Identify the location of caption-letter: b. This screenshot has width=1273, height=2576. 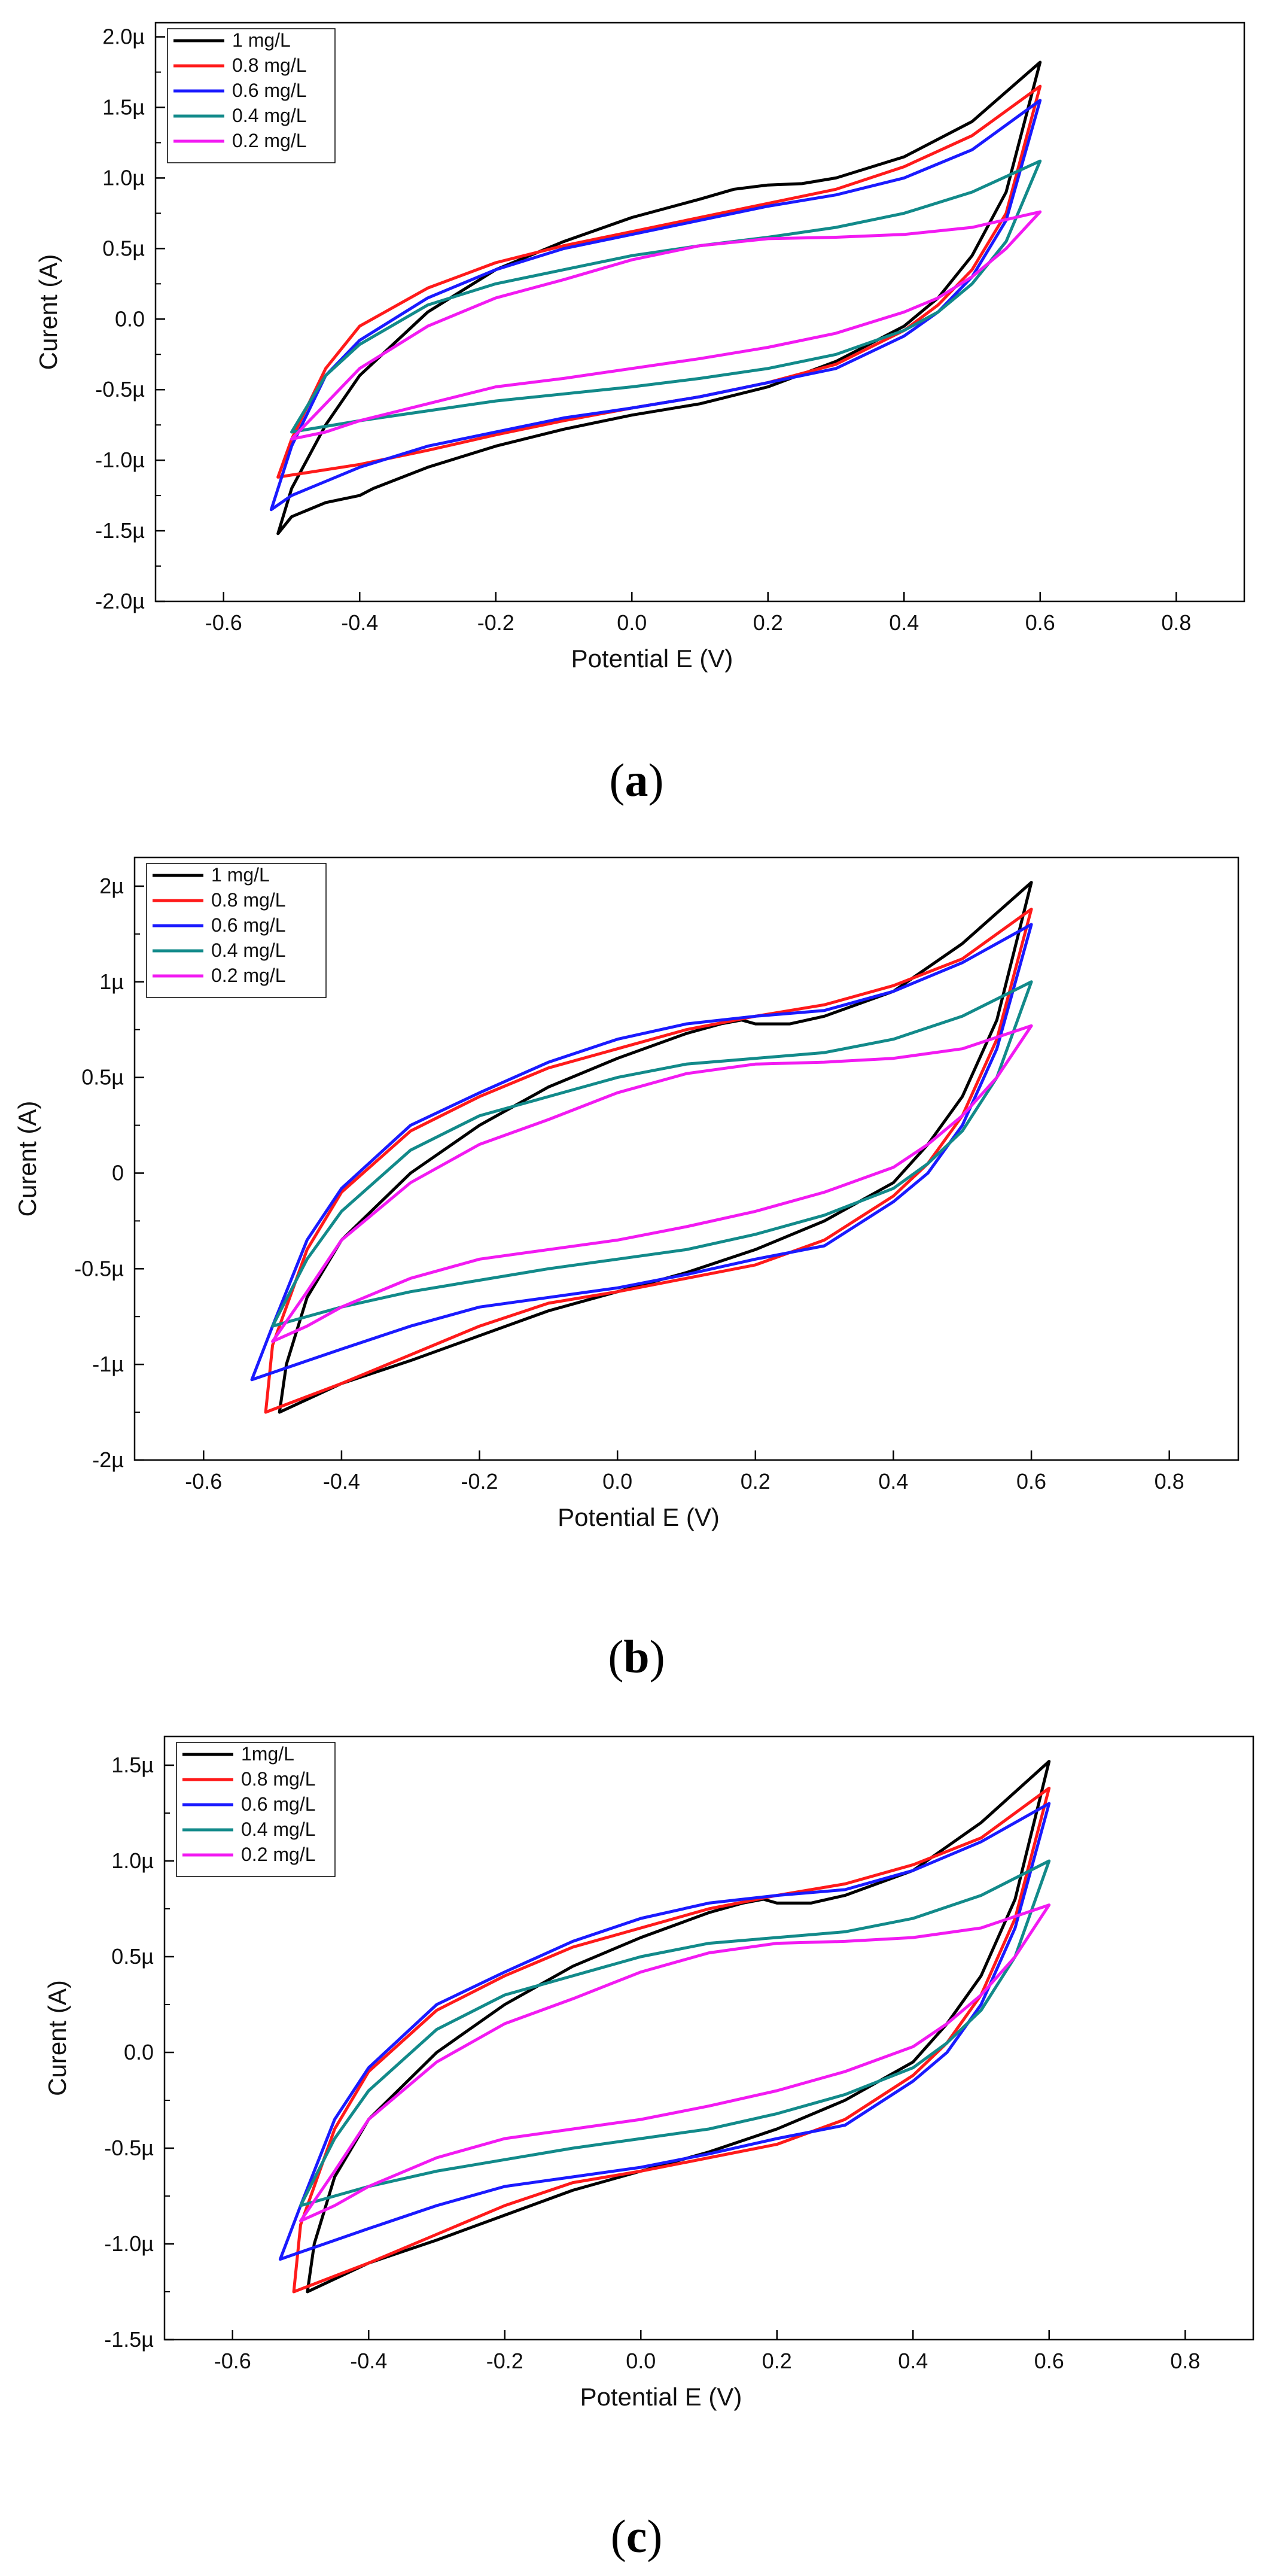
(636, 1657).